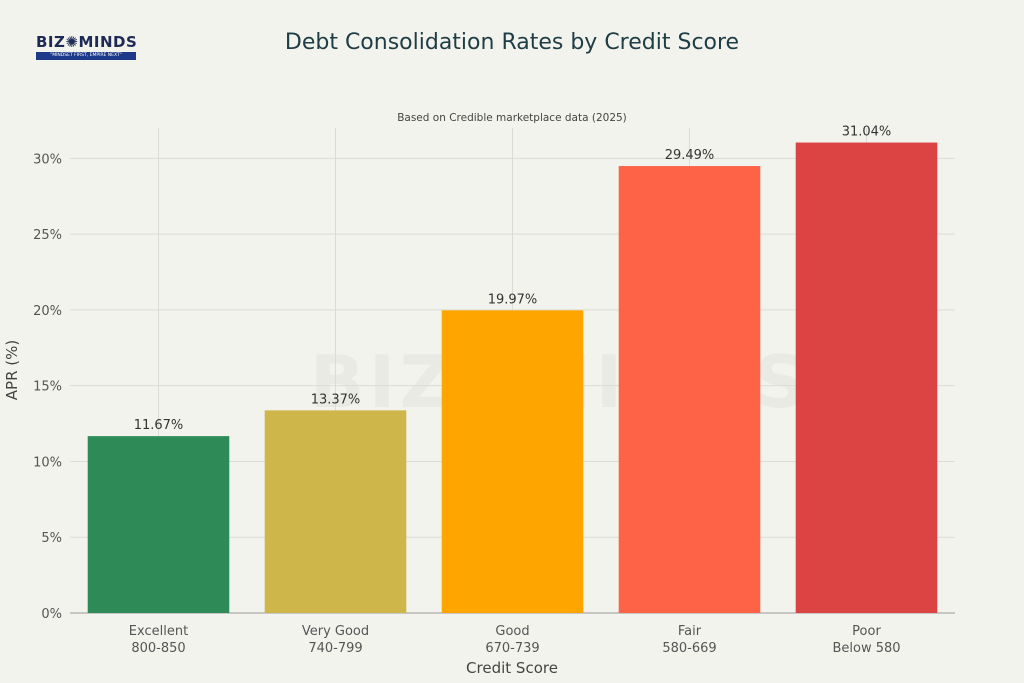 Image resolution: width=1024 pixels, height=683 pixels. What do you see at coordinates (689, 648) in the screenshot?
I see `x-tick-sublabel: 580-669` at bounding box center [689, 648].